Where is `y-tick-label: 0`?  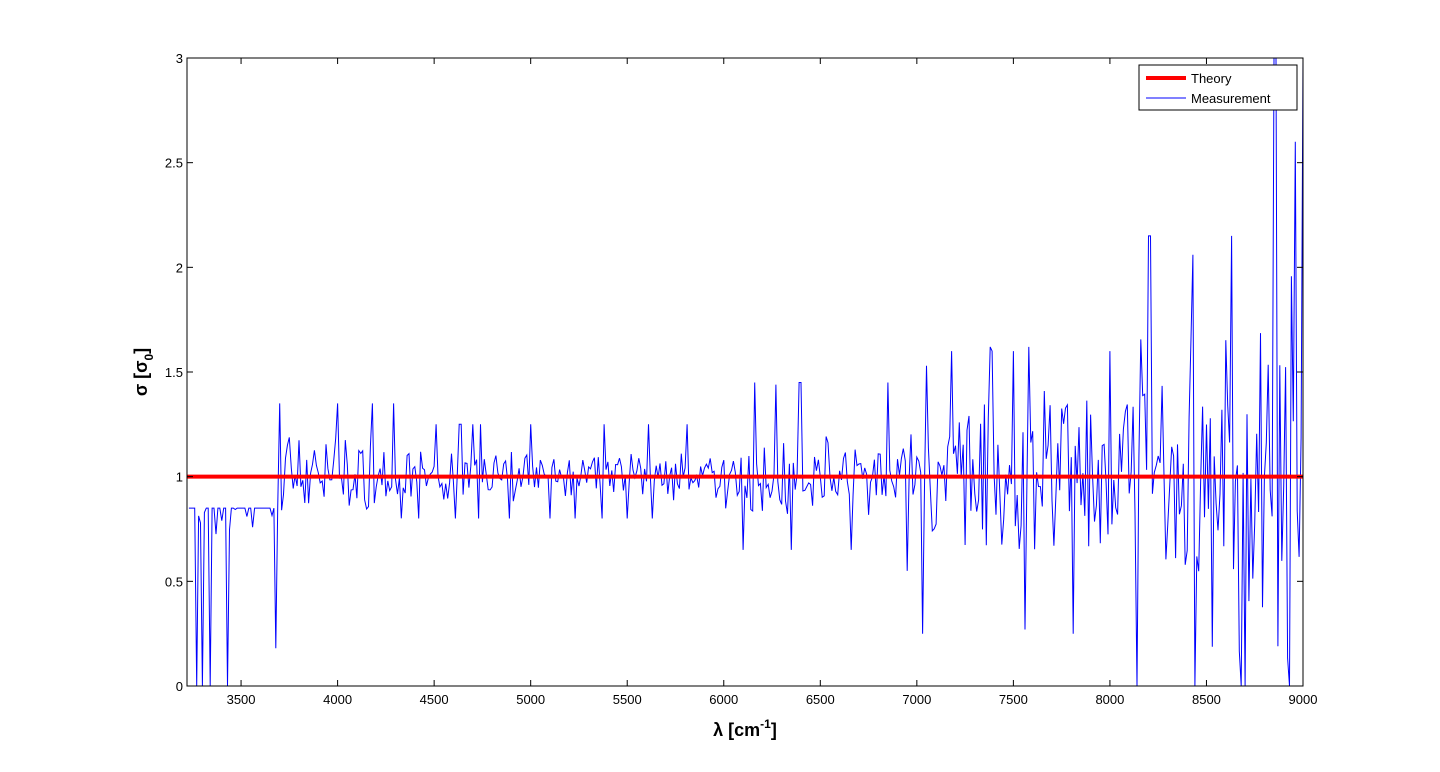 y-tick-label: 0 is located at coordinates (179, 686).